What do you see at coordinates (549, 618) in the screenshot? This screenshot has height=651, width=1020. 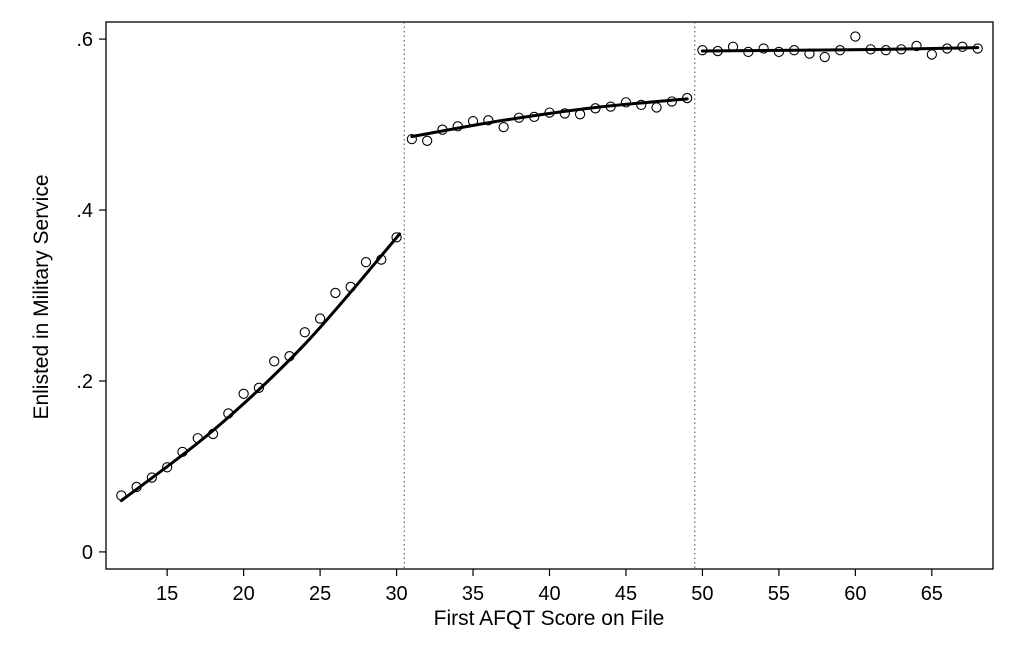 I see `x-axis-title: First AFQT Score on File` at bounding box center [549, 618].